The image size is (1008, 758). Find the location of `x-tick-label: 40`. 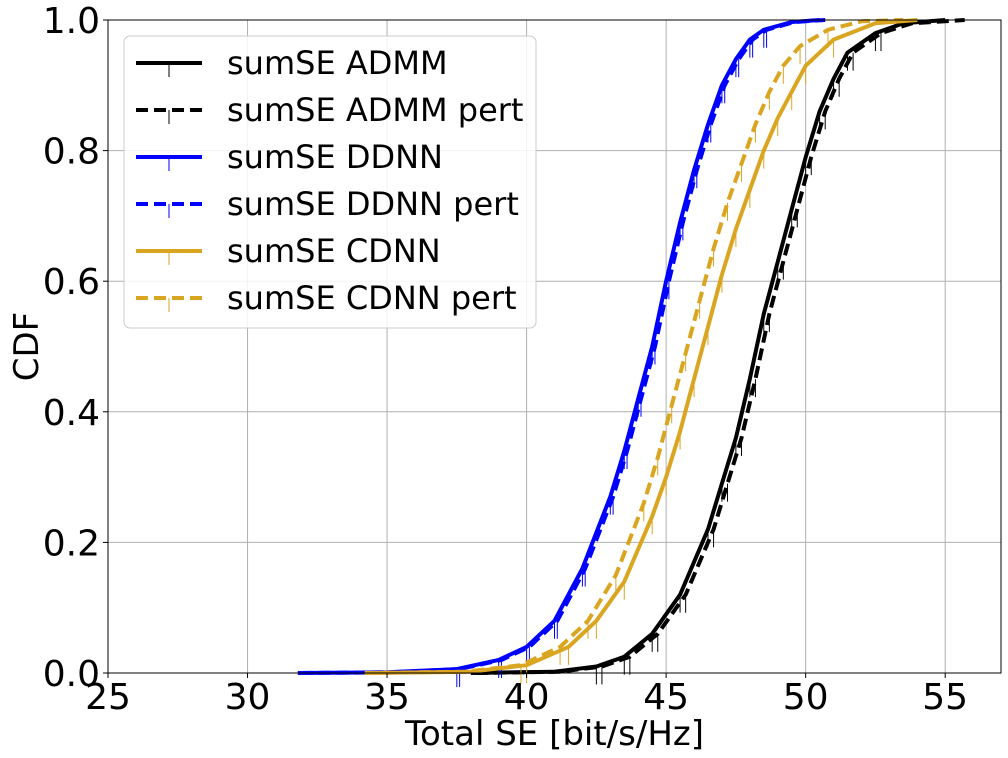

x-tick-label: 40 is located at coordinates (527, 697).